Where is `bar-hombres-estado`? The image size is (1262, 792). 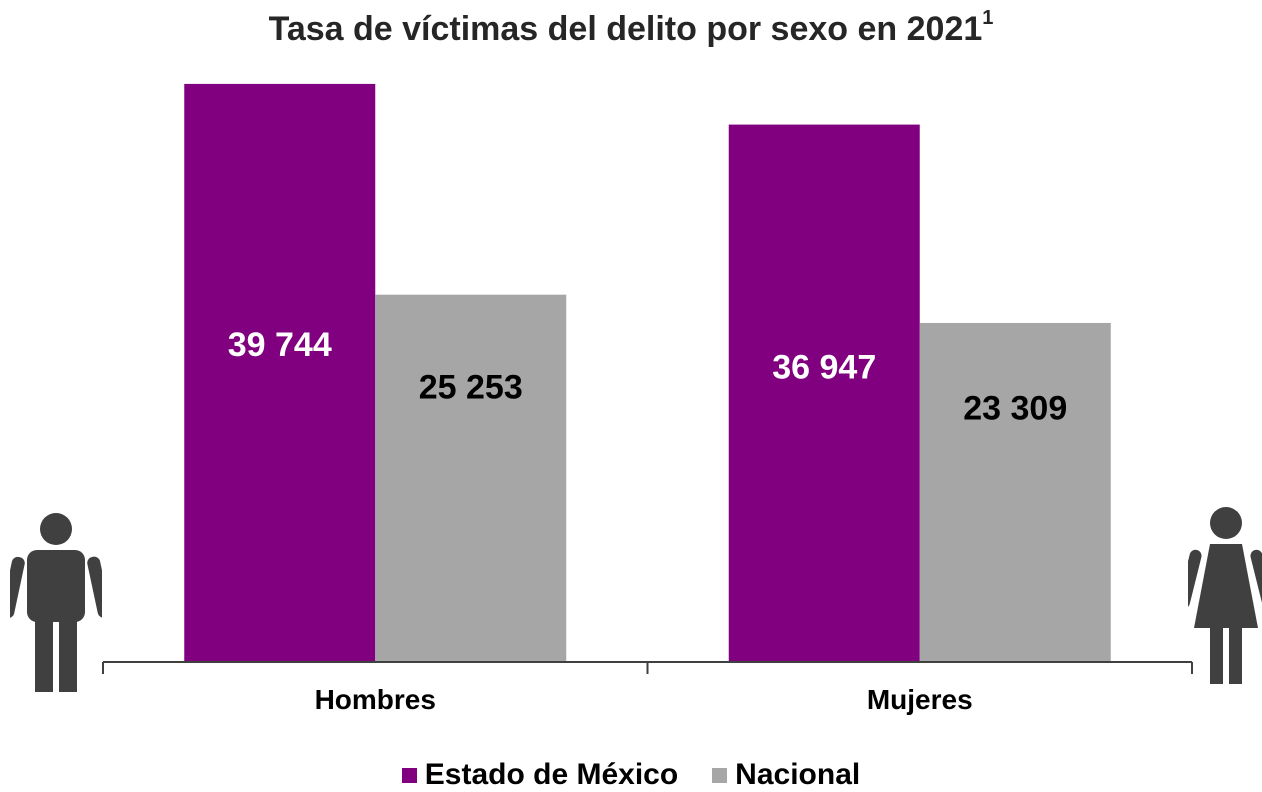
bar-hombres-estado is located at coordinates (280, 372).